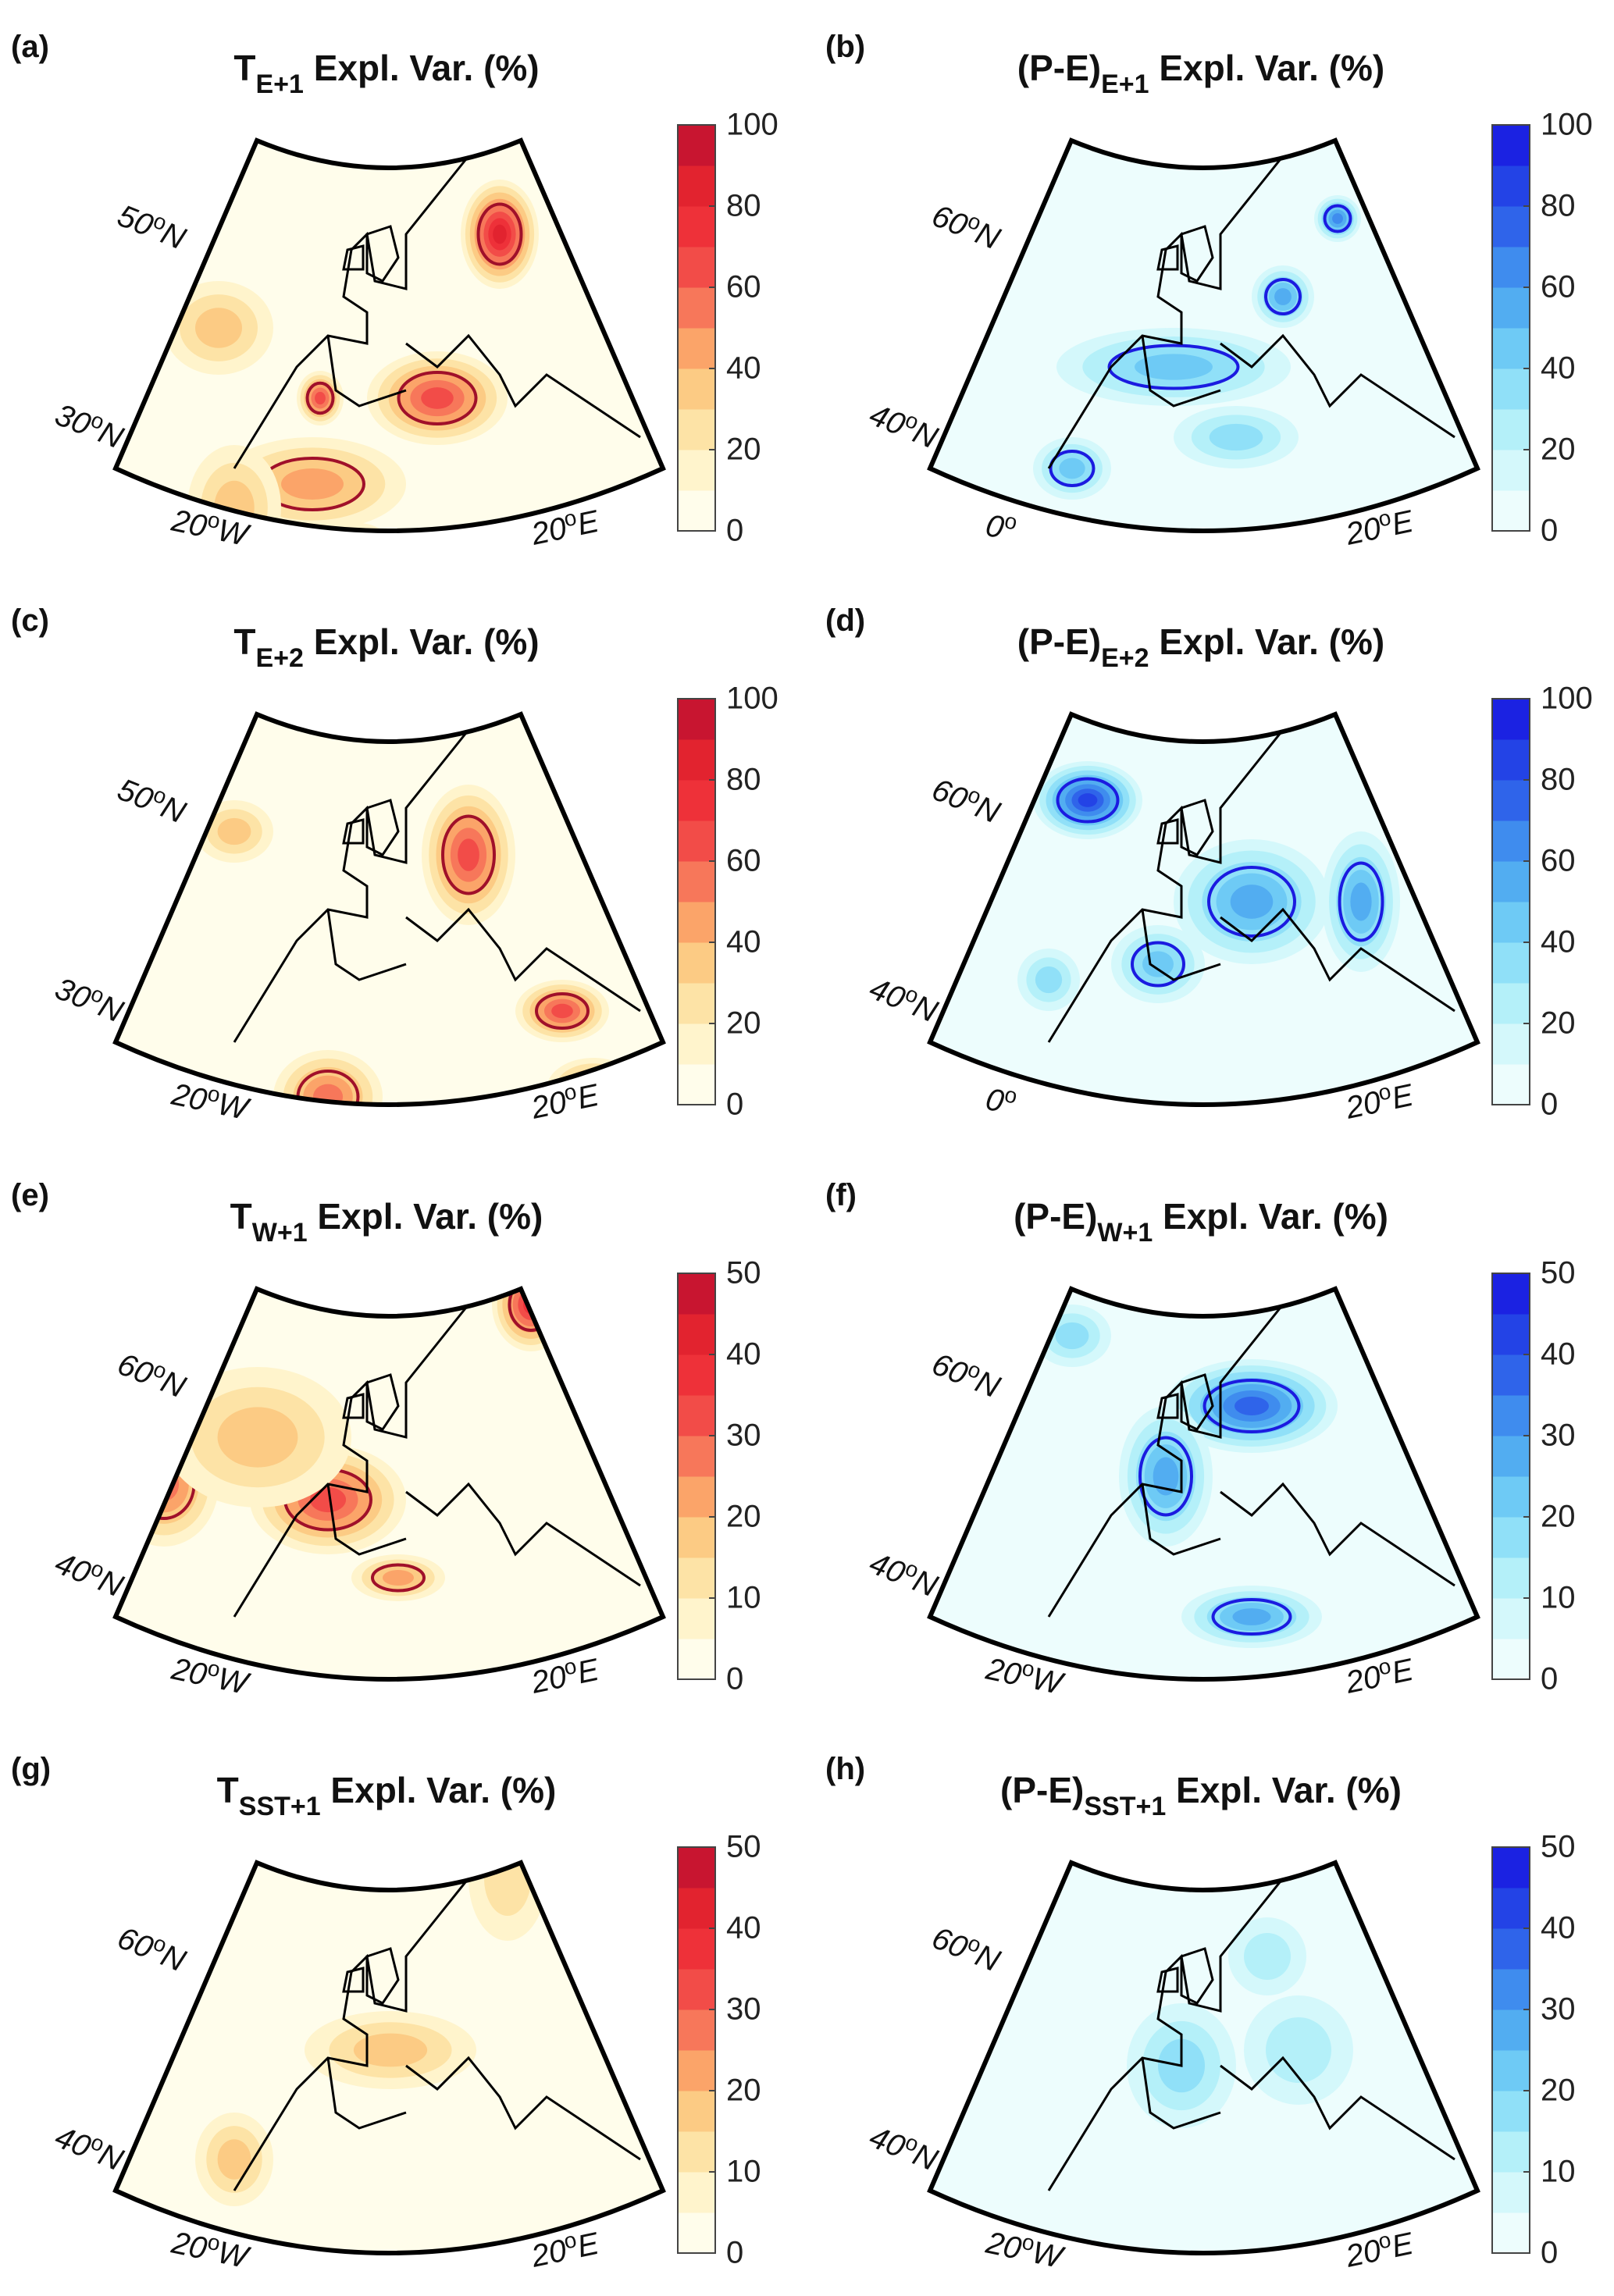 Image resolution: width=1614 pixels, height=2296 pixels. What do you see at coordinates (228, 1790) in the screenshot?
I see `title-variable: T` at bounding box center [228, 1790].